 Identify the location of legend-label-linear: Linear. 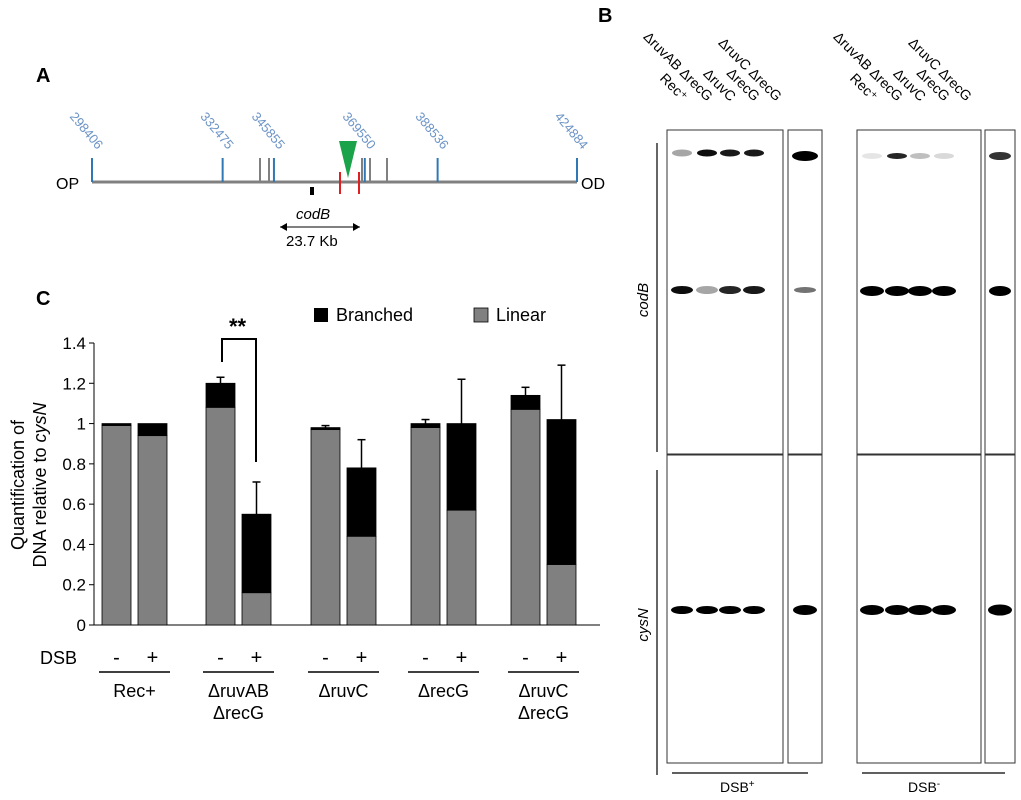
(521, 315).